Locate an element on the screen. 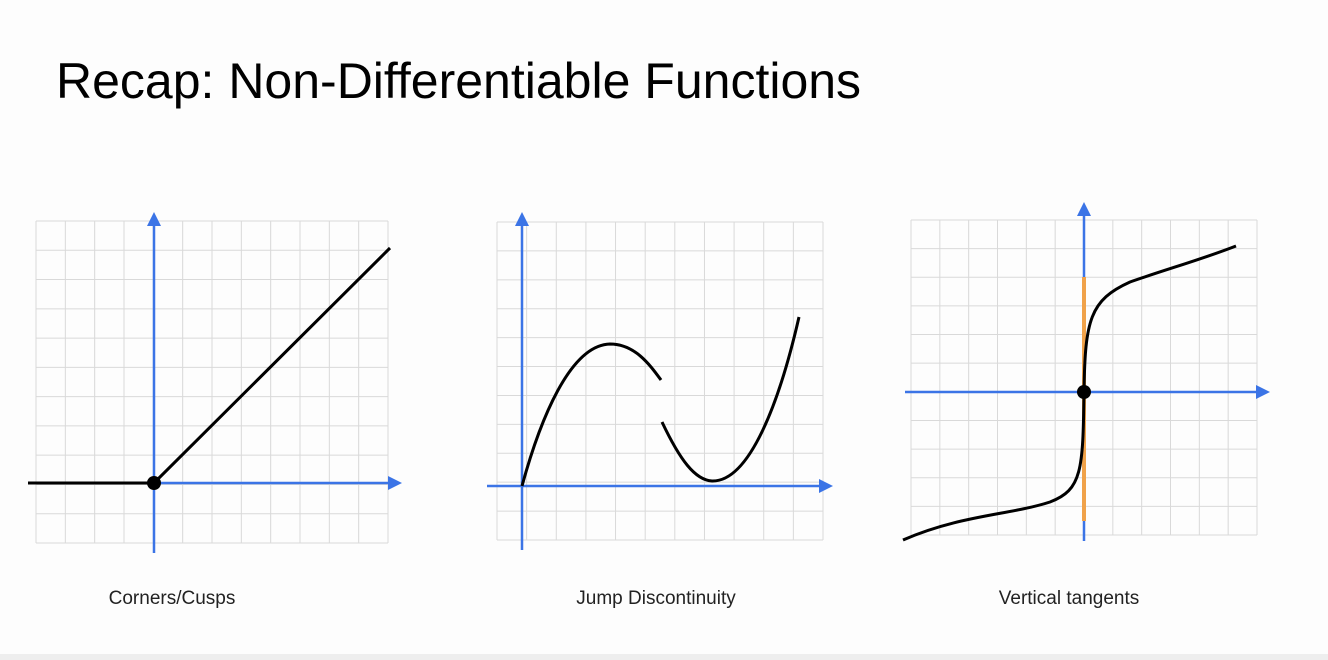  corner-cusp-diagram is located at coordinates (215, 382).